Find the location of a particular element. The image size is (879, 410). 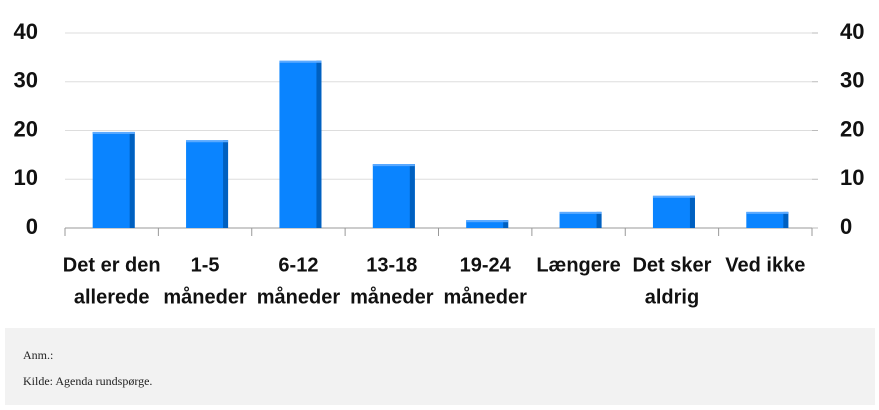

x-tick-label: aldrig is located at coordinates (672, 297).